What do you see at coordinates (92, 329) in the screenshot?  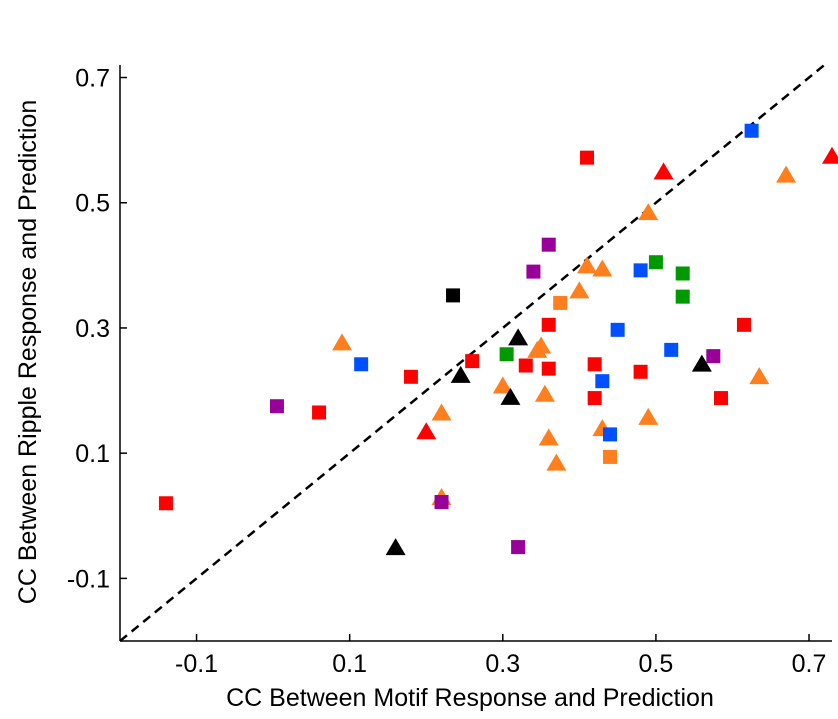 I see `y-tick-label: 0.3` at bounding box center [92, 329].